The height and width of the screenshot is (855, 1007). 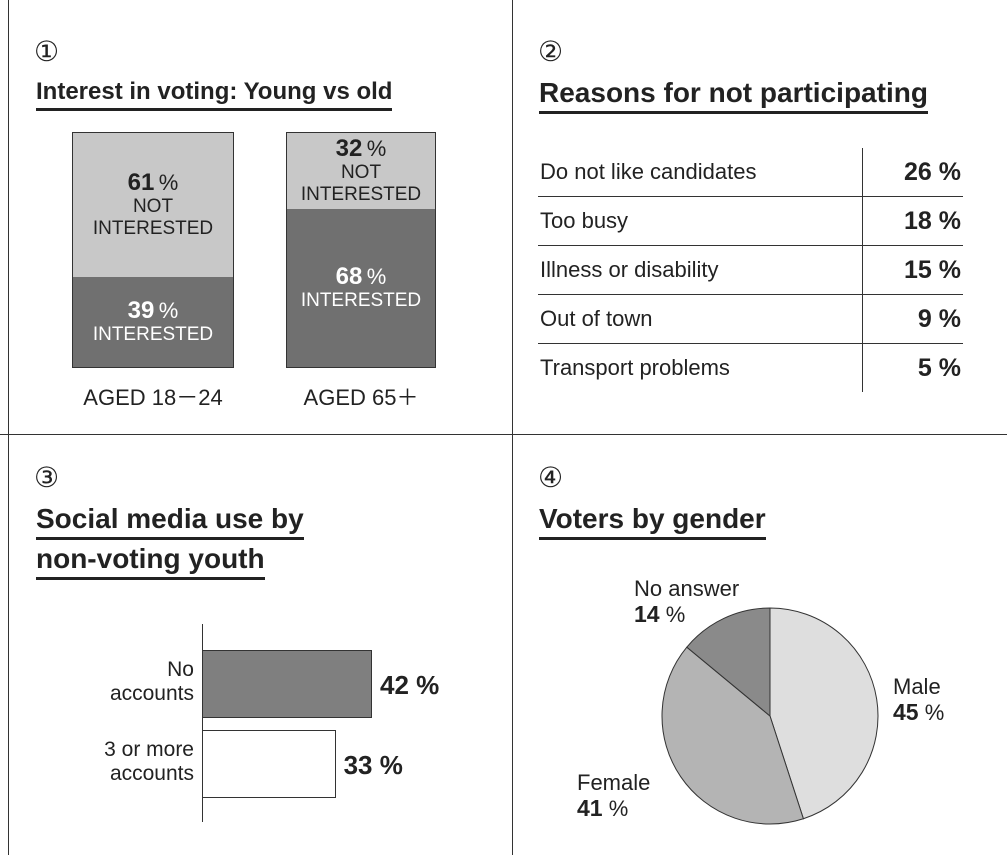 What do you see at coordinates (912, 319) in the screenshot?
I see `reason-value: 9 %` at bounding box center [912, 319].